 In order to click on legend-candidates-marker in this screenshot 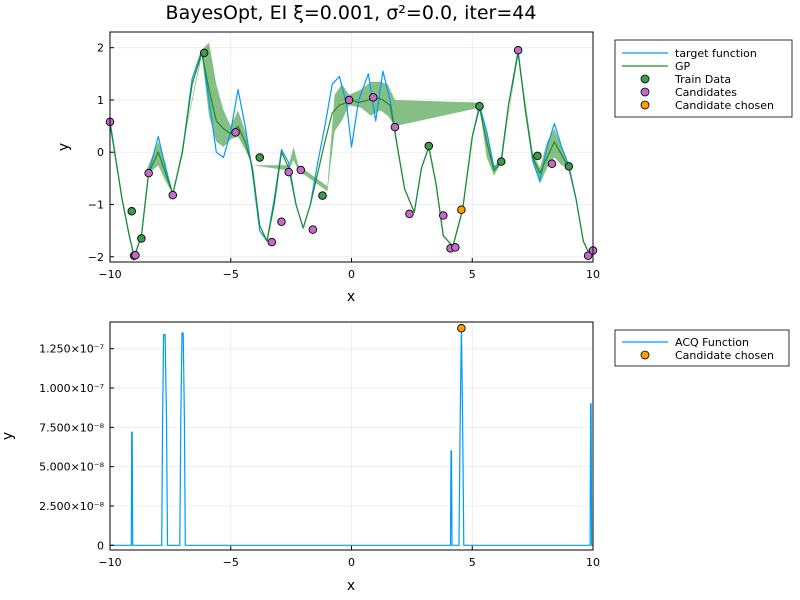, I will do `click(645, 92)`.